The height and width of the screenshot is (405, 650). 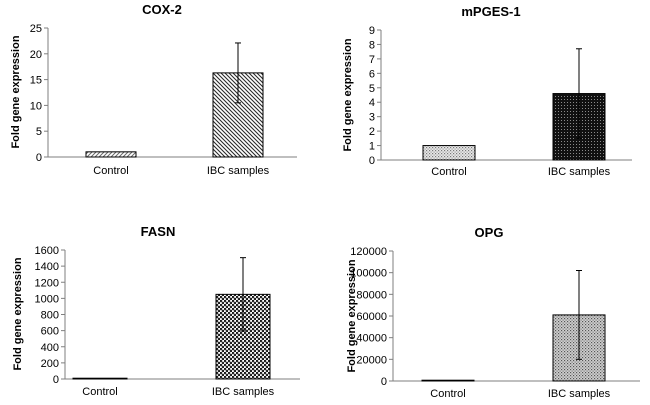 I want to click on y-tick-label: 20, so click(x=36, y=55).